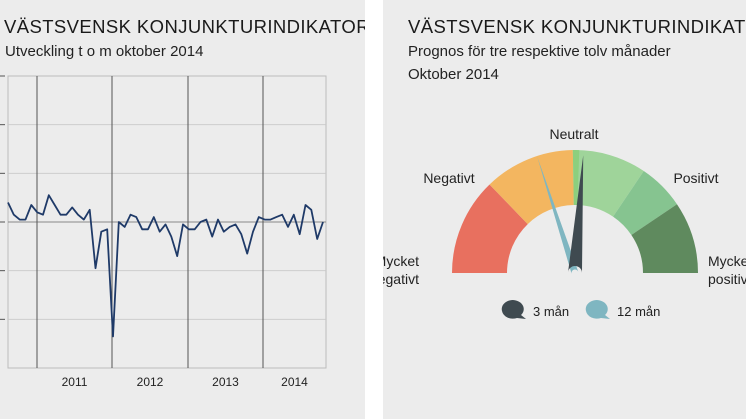  Describe the element at coordinates (539, 51) in the screenshot. I see `right-chart-subtitle: Prognos för tre respektive tolv månader` at that location.